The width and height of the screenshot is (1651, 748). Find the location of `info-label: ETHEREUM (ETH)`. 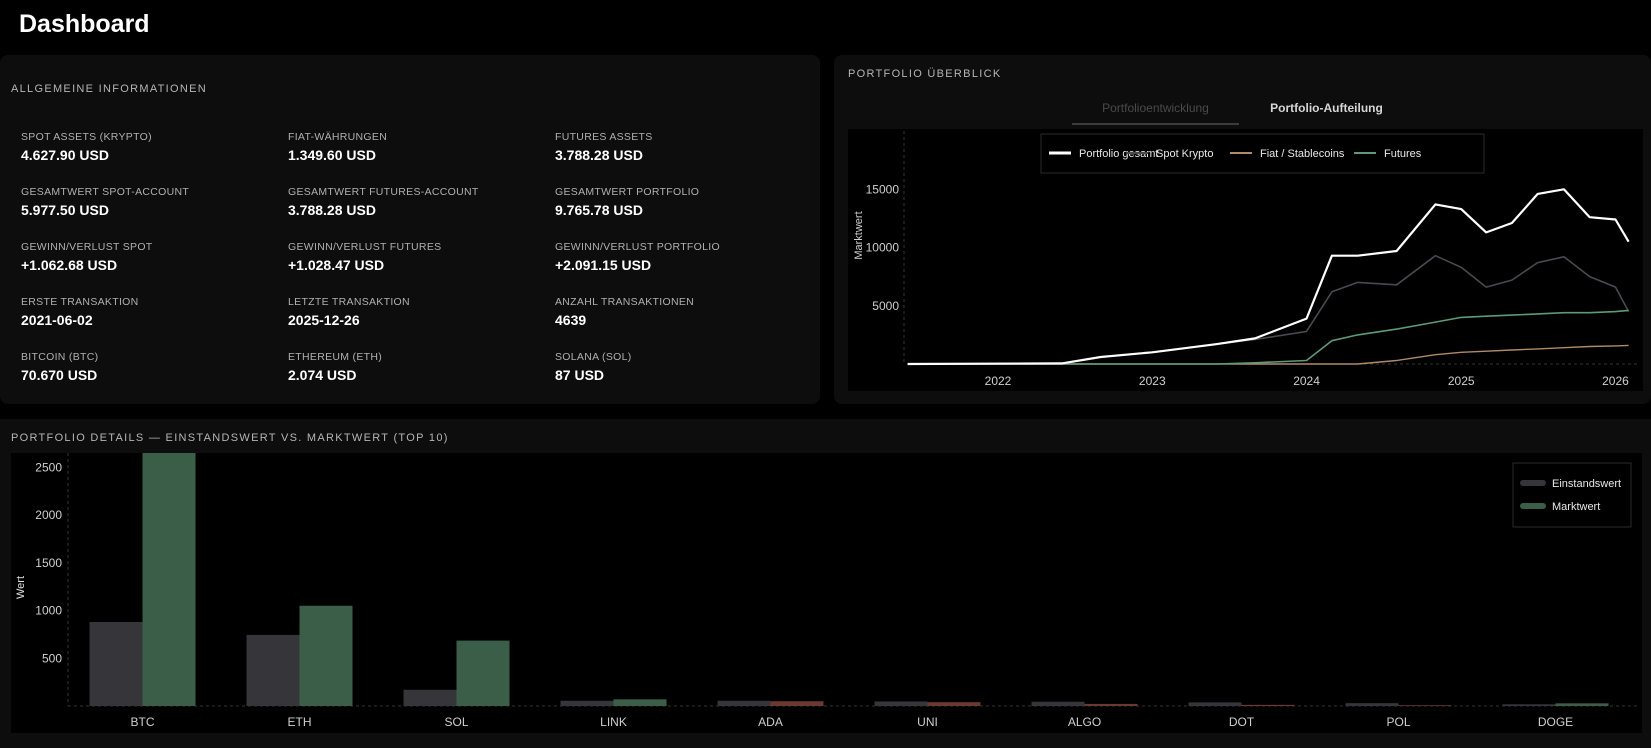

info-label: ETHEREUM (ETH) is located at coordinates (335, 357).